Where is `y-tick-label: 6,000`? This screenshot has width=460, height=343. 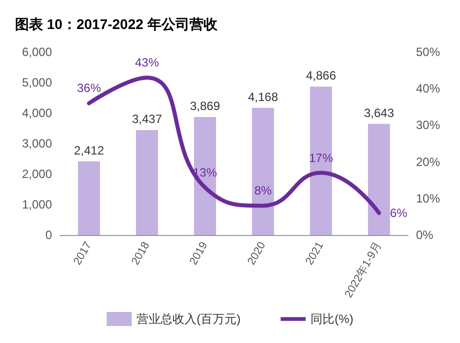
y-tick-label: 6,000 is located at coordinates (37, 52).